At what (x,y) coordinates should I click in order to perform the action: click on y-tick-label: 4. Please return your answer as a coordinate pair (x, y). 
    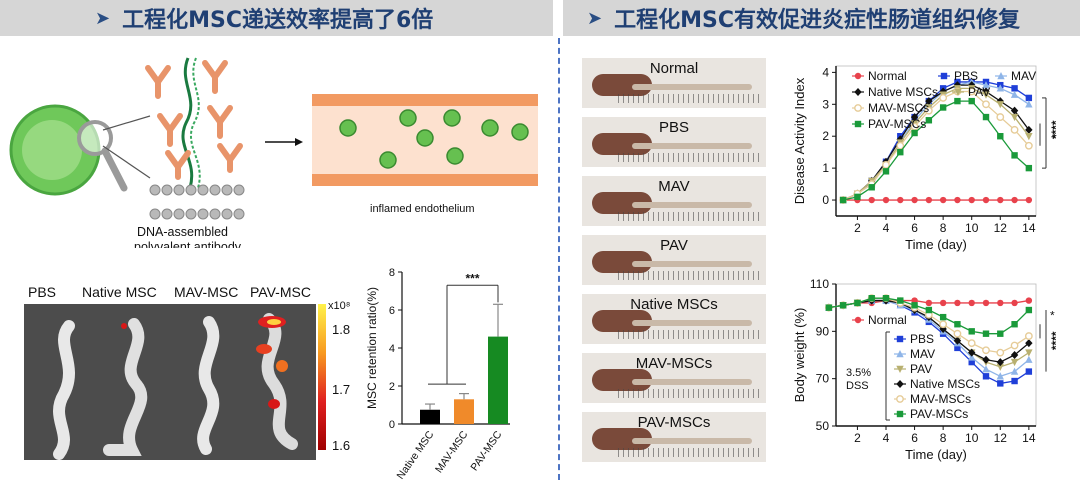
    Looking at the image, I should click on (392, 349).